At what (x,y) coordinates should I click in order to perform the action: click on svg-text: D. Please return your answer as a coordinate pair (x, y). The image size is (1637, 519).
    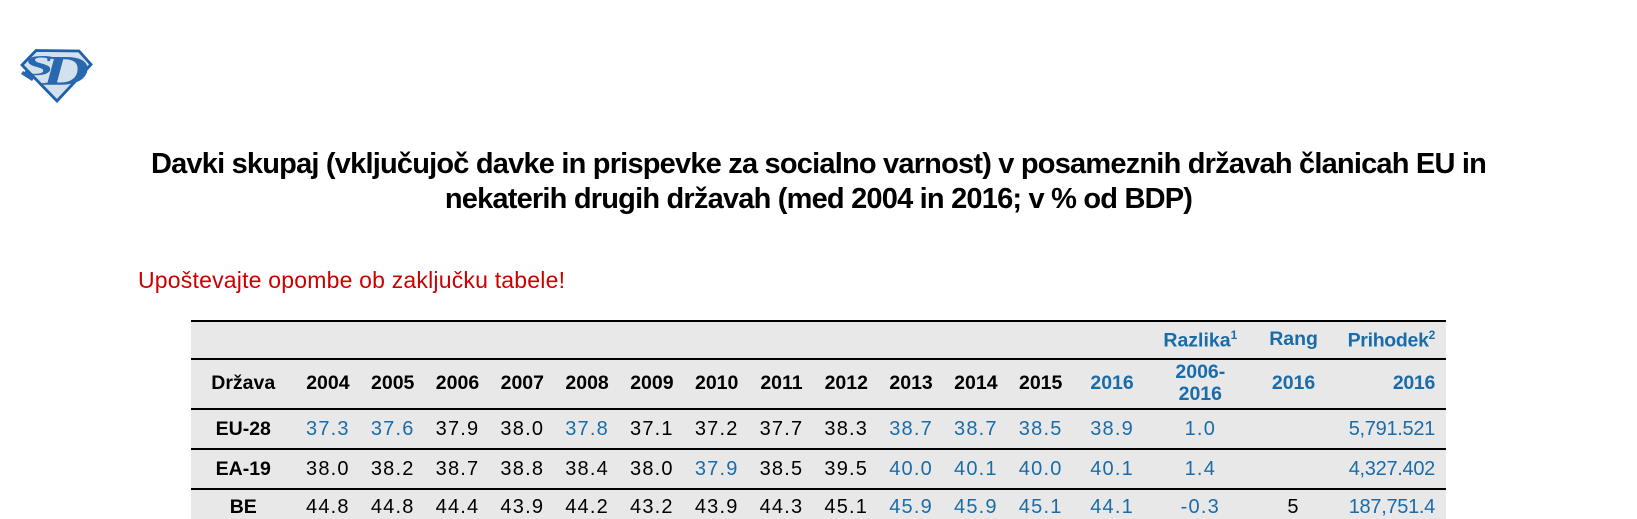
    Looking at the image, I should click on (65, 71).